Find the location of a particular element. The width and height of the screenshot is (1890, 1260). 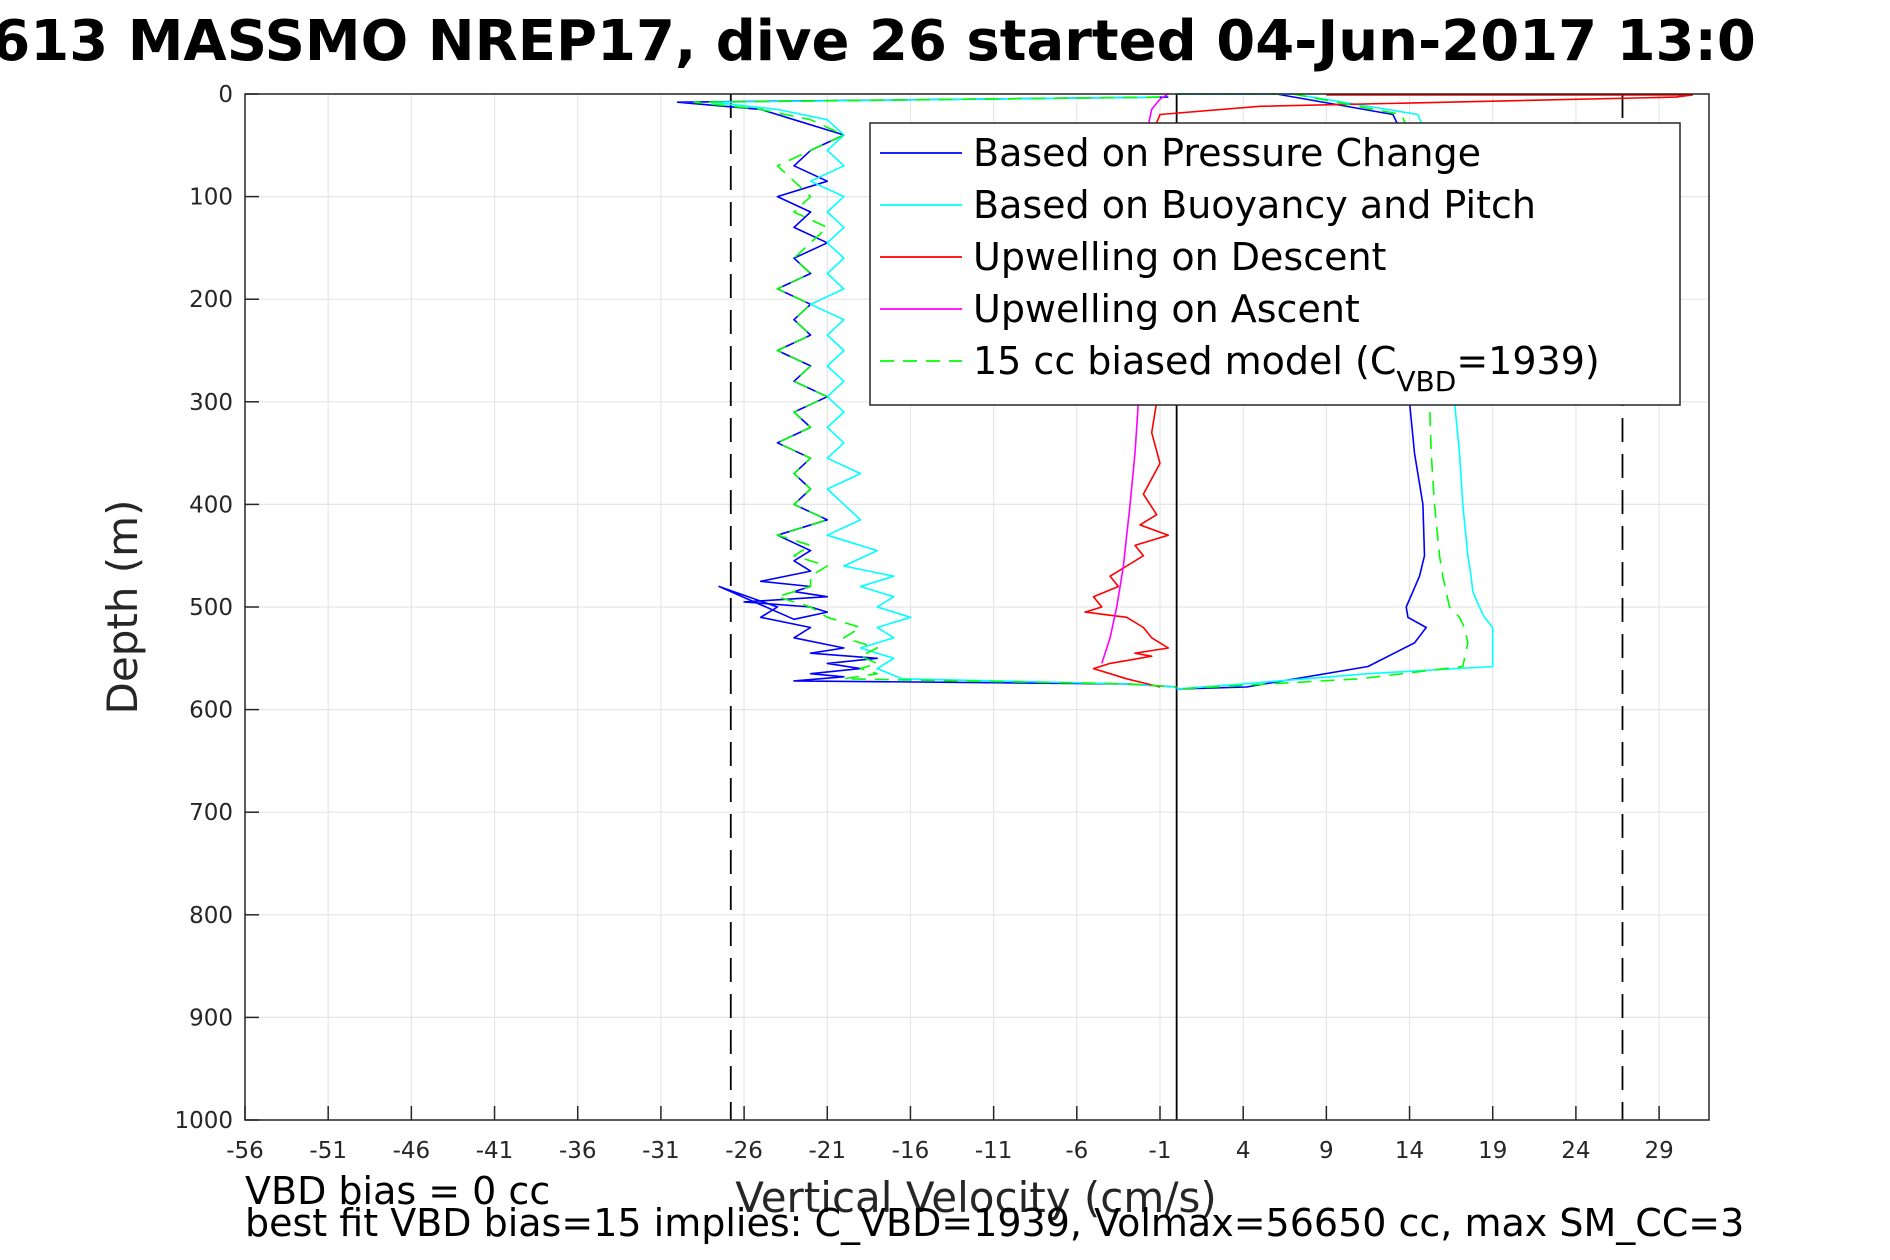

y-axis-label: Depth (m) is located at coordinates (122, 607).